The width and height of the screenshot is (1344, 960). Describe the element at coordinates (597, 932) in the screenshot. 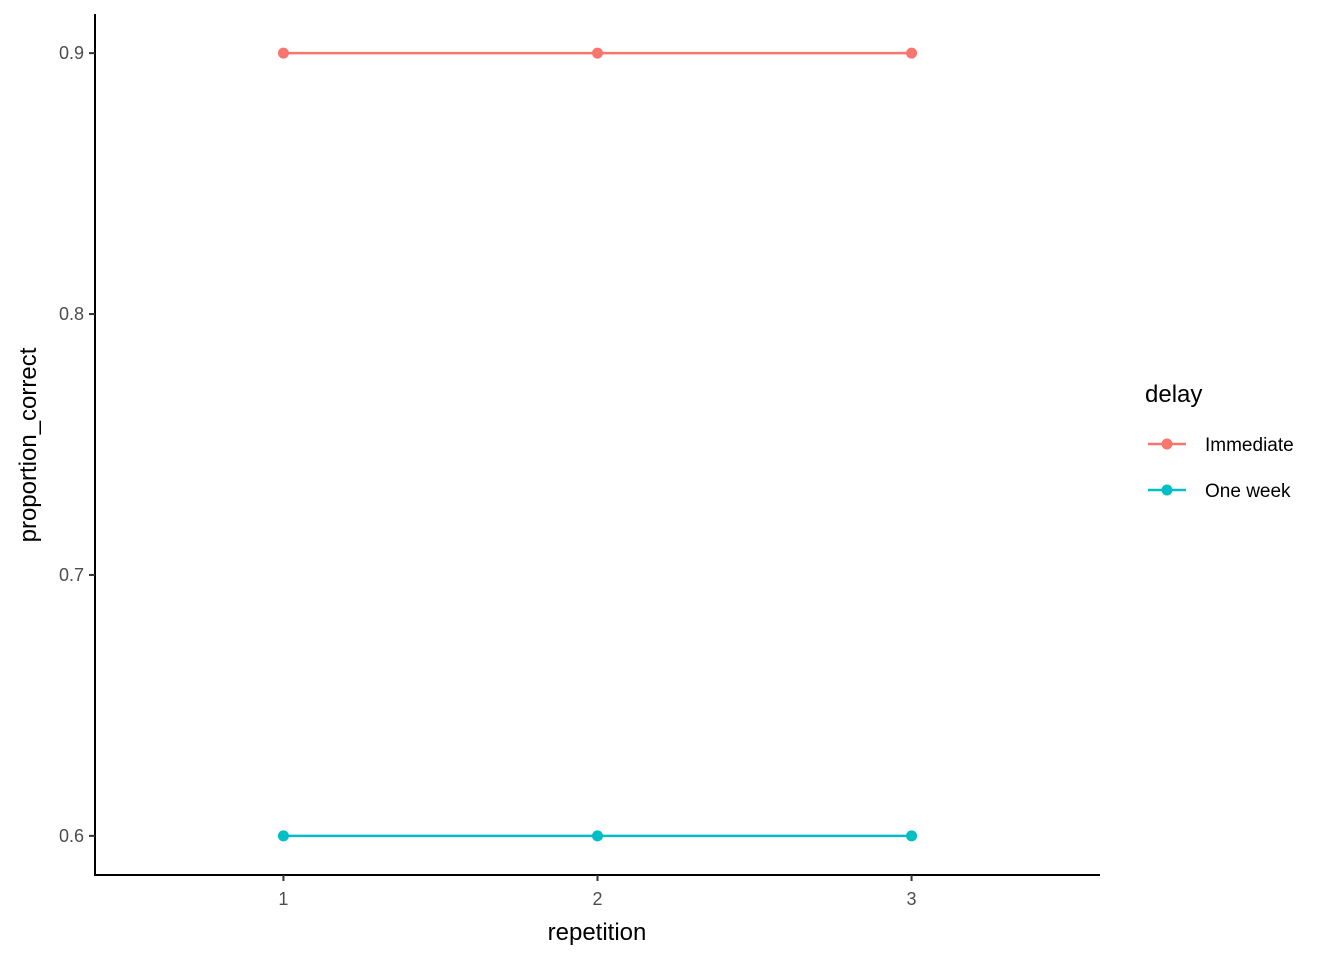

I see `x-axis-title: repetition` at that location.